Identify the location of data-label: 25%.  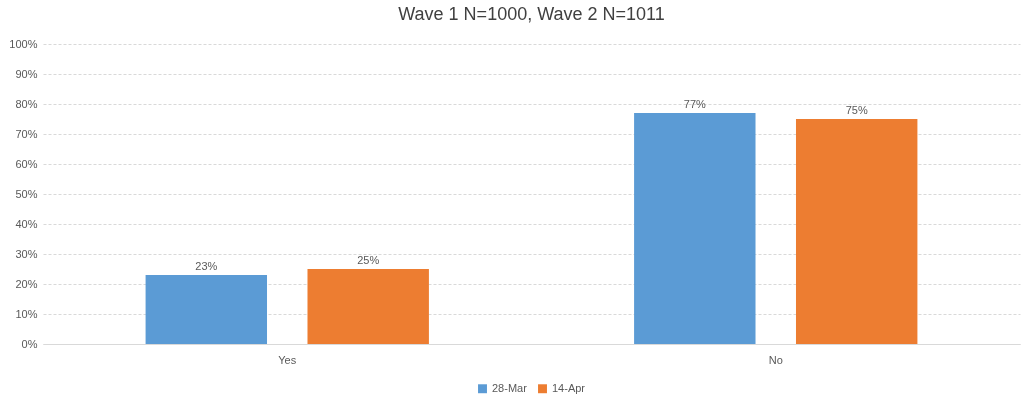
(368, 260).